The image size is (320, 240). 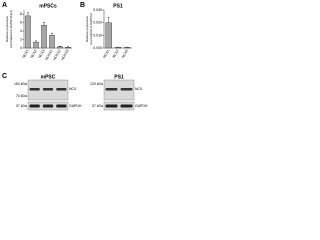 I want to click on y-tick-label: 0.010, so click(x=97, y=35).